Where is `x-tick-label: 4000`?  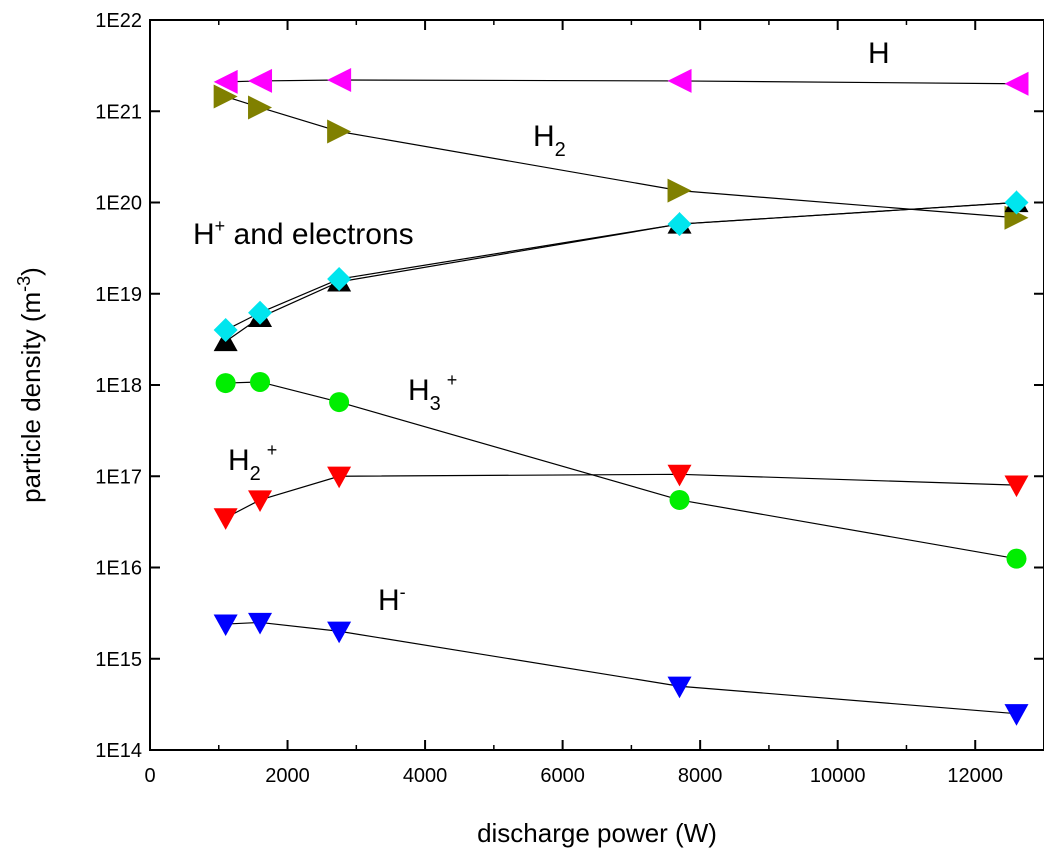
x-tick-label: 4000 is located at coordinates (425, 776).